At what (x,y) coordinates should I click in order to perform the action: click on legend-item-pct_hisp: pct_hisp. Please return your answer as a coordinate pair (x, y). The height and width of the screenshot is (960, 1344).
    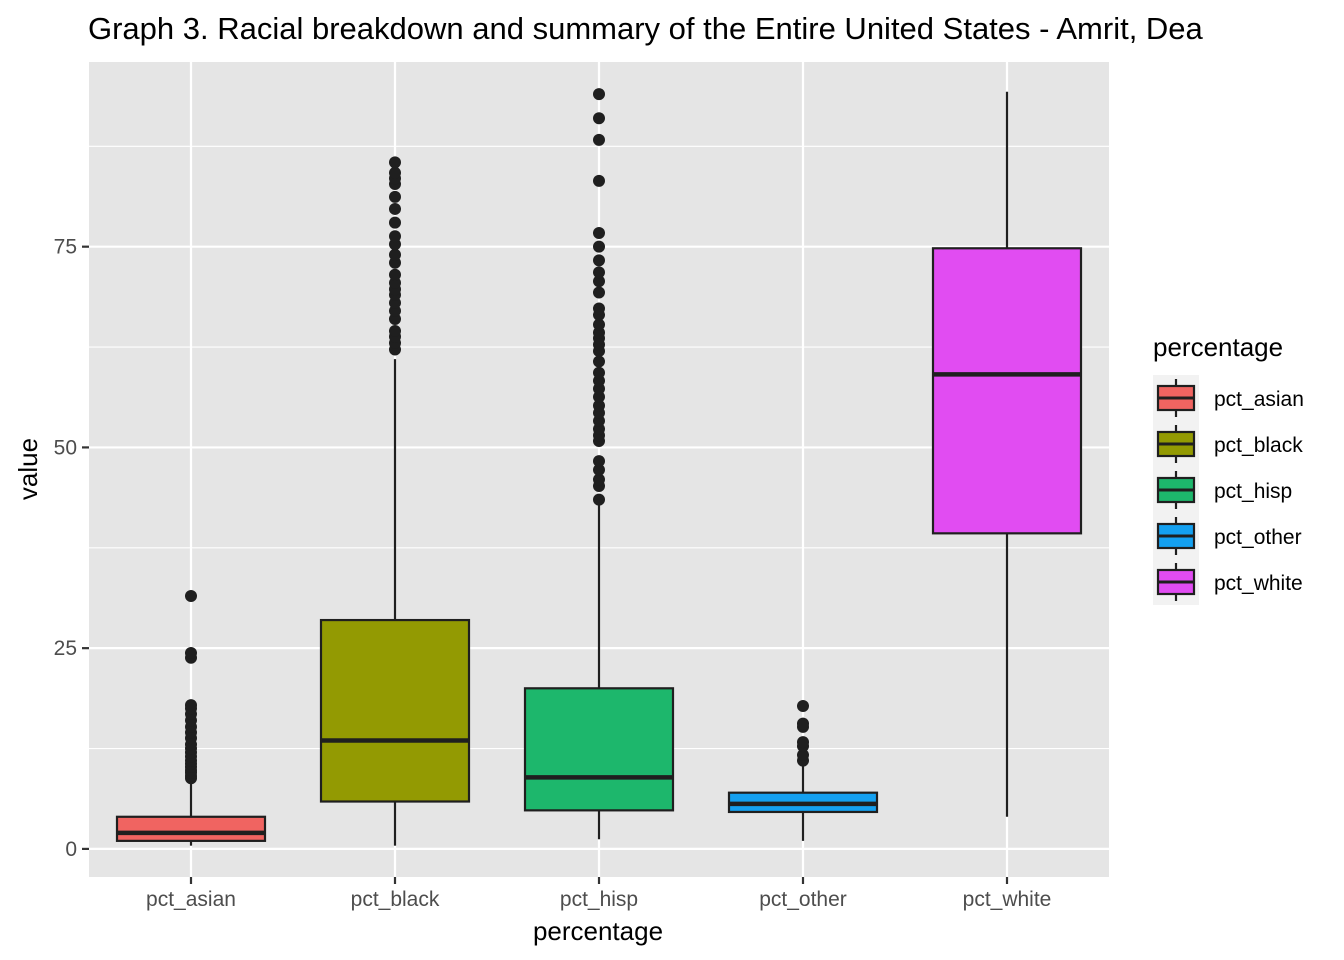
    Looking at the image, I should click on (1222, 490).